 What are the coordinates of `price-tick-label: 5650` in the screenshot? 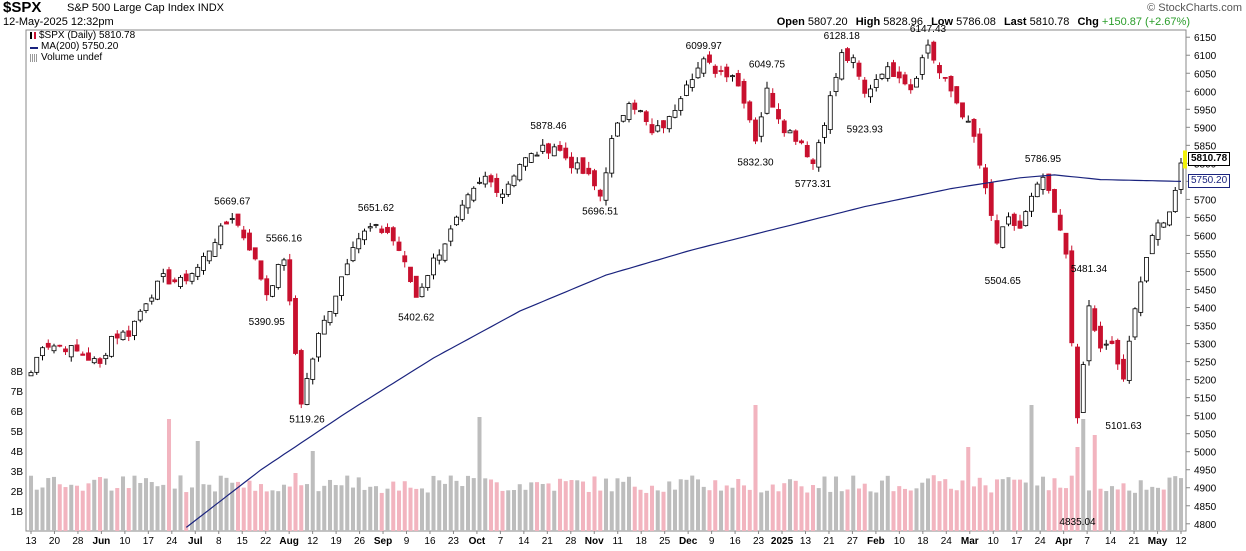 It's located at (1205, 218).